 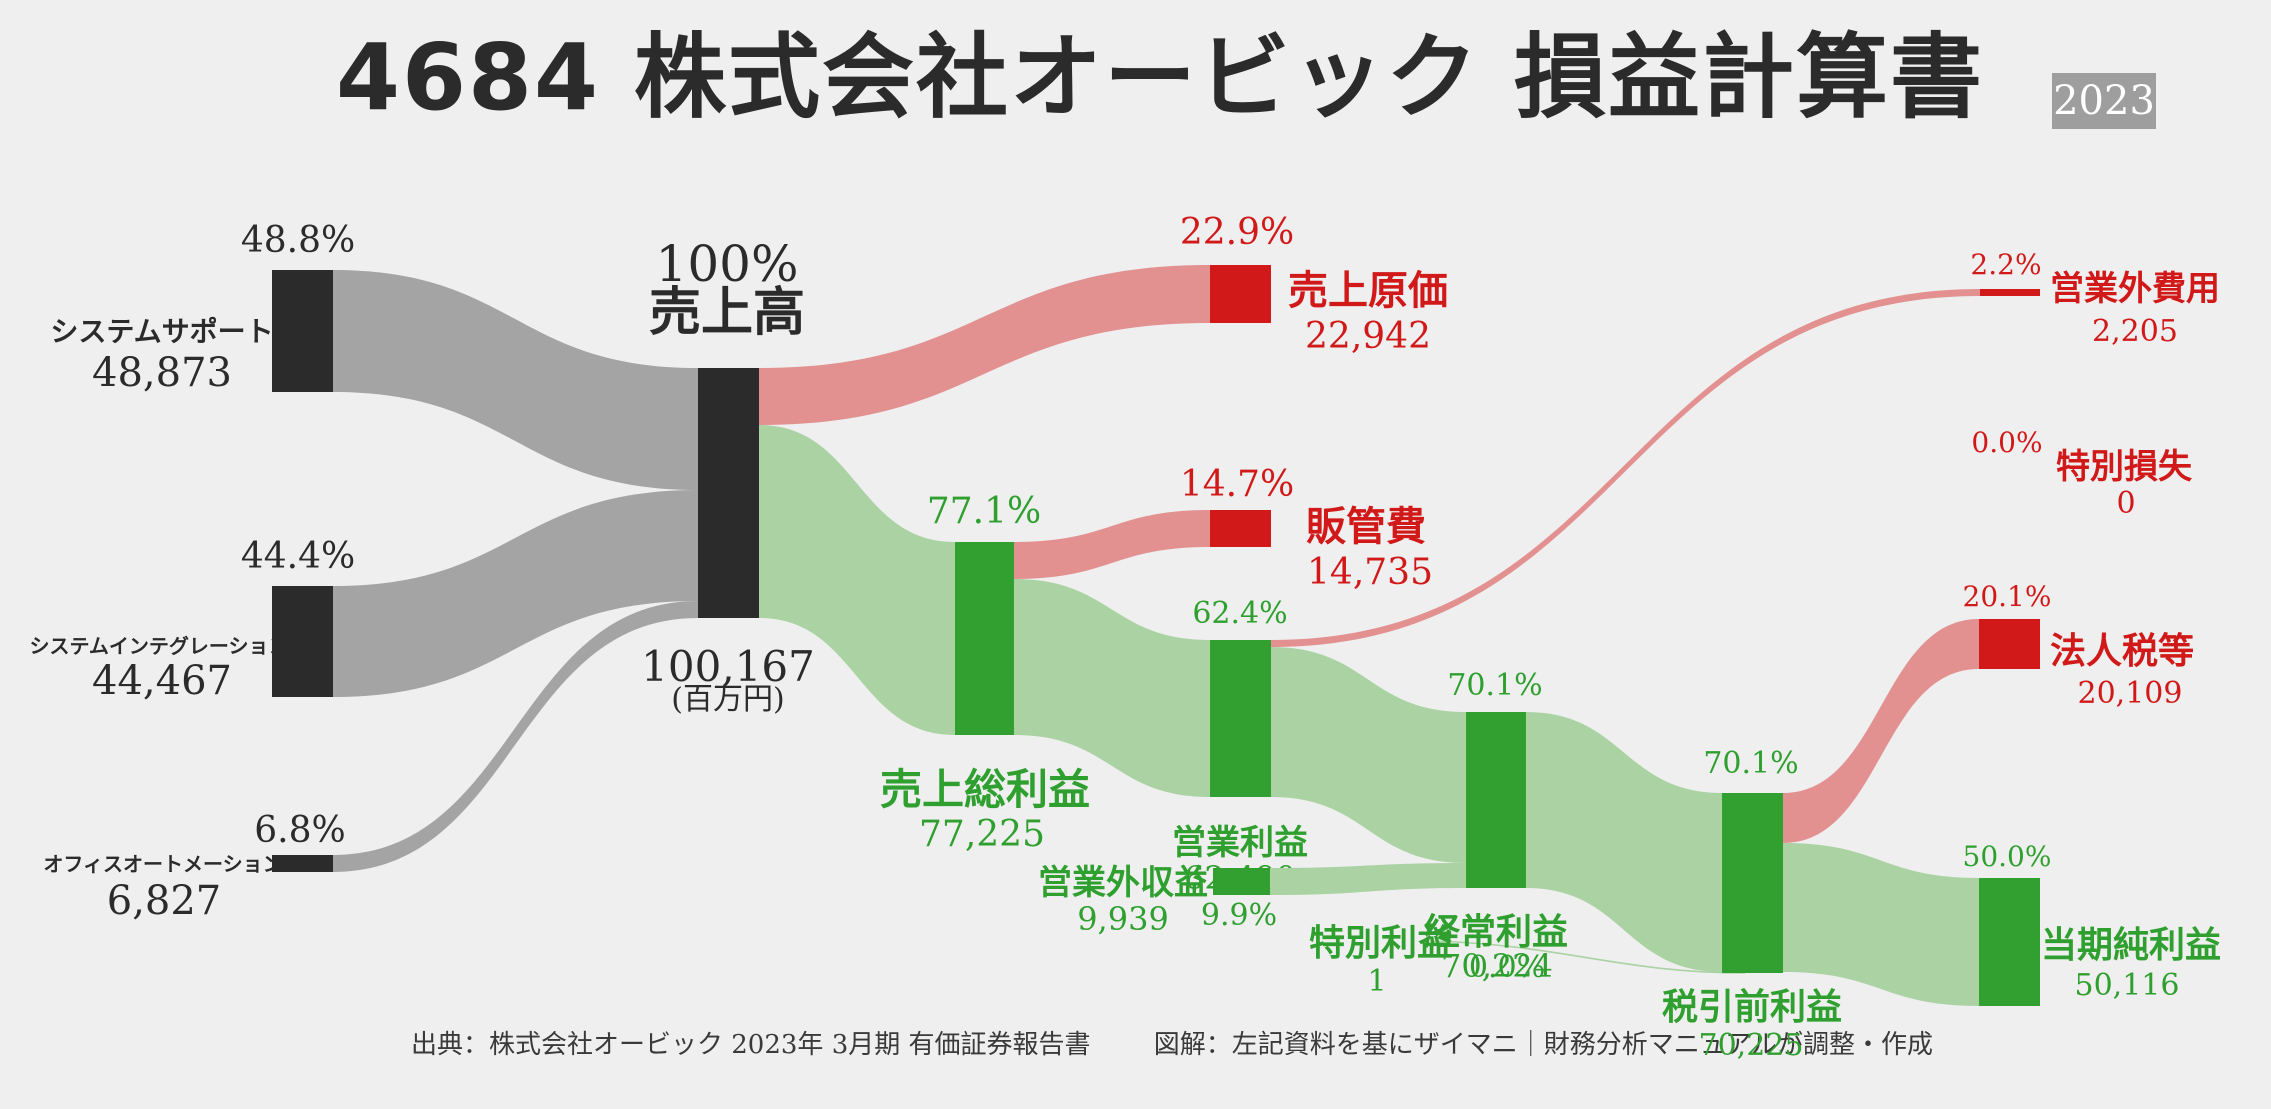 I want to click on percent-operating-profit: 62.4%, so click(x=1240, y=613).